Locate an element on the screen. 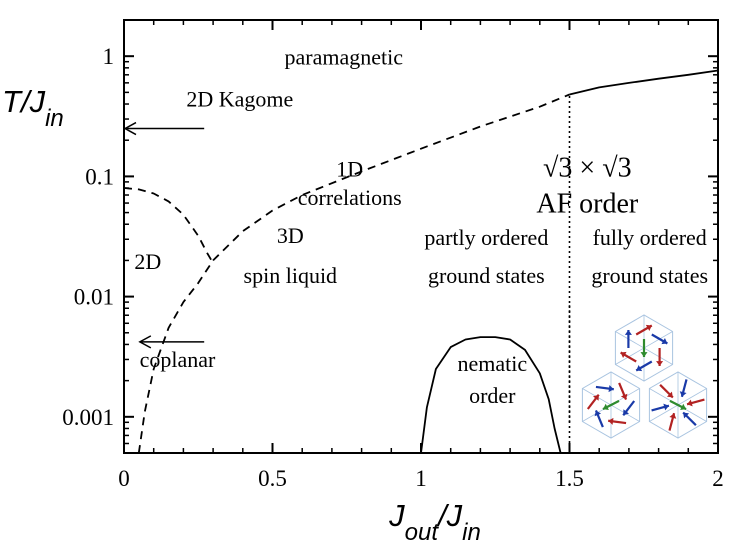  y-tick-label: 0.1 is located at coordinates (99, 176).